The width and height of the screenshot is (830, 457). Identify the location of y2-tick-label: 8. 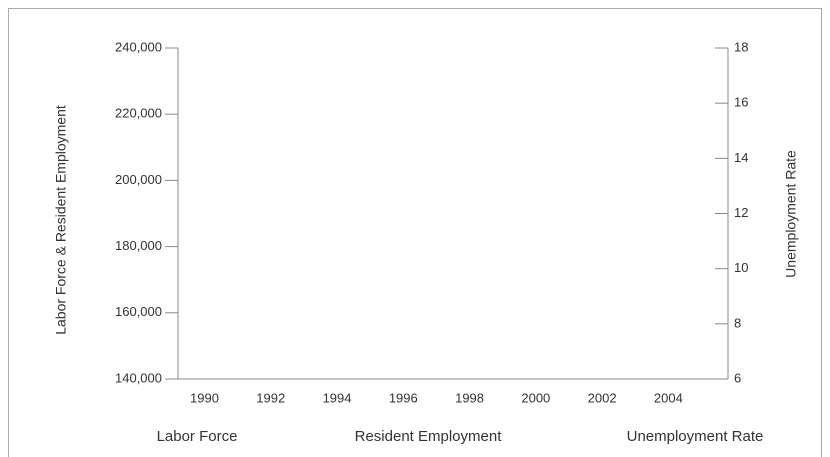
(737, 322).